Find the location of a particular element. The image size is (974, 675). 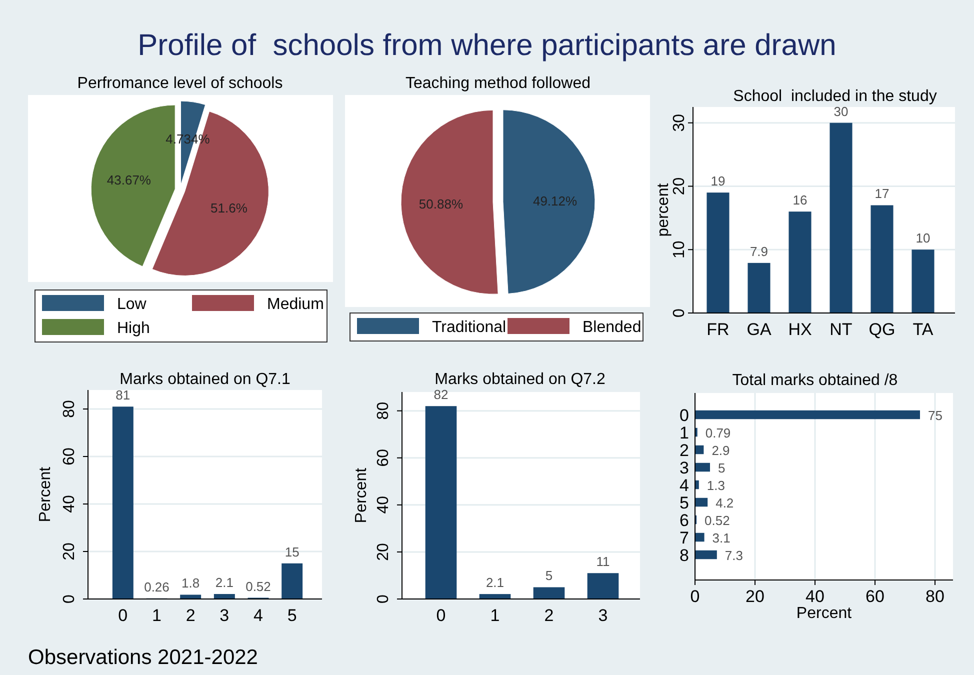

x-tick-label: 80 is located at coordinates (935, 596).